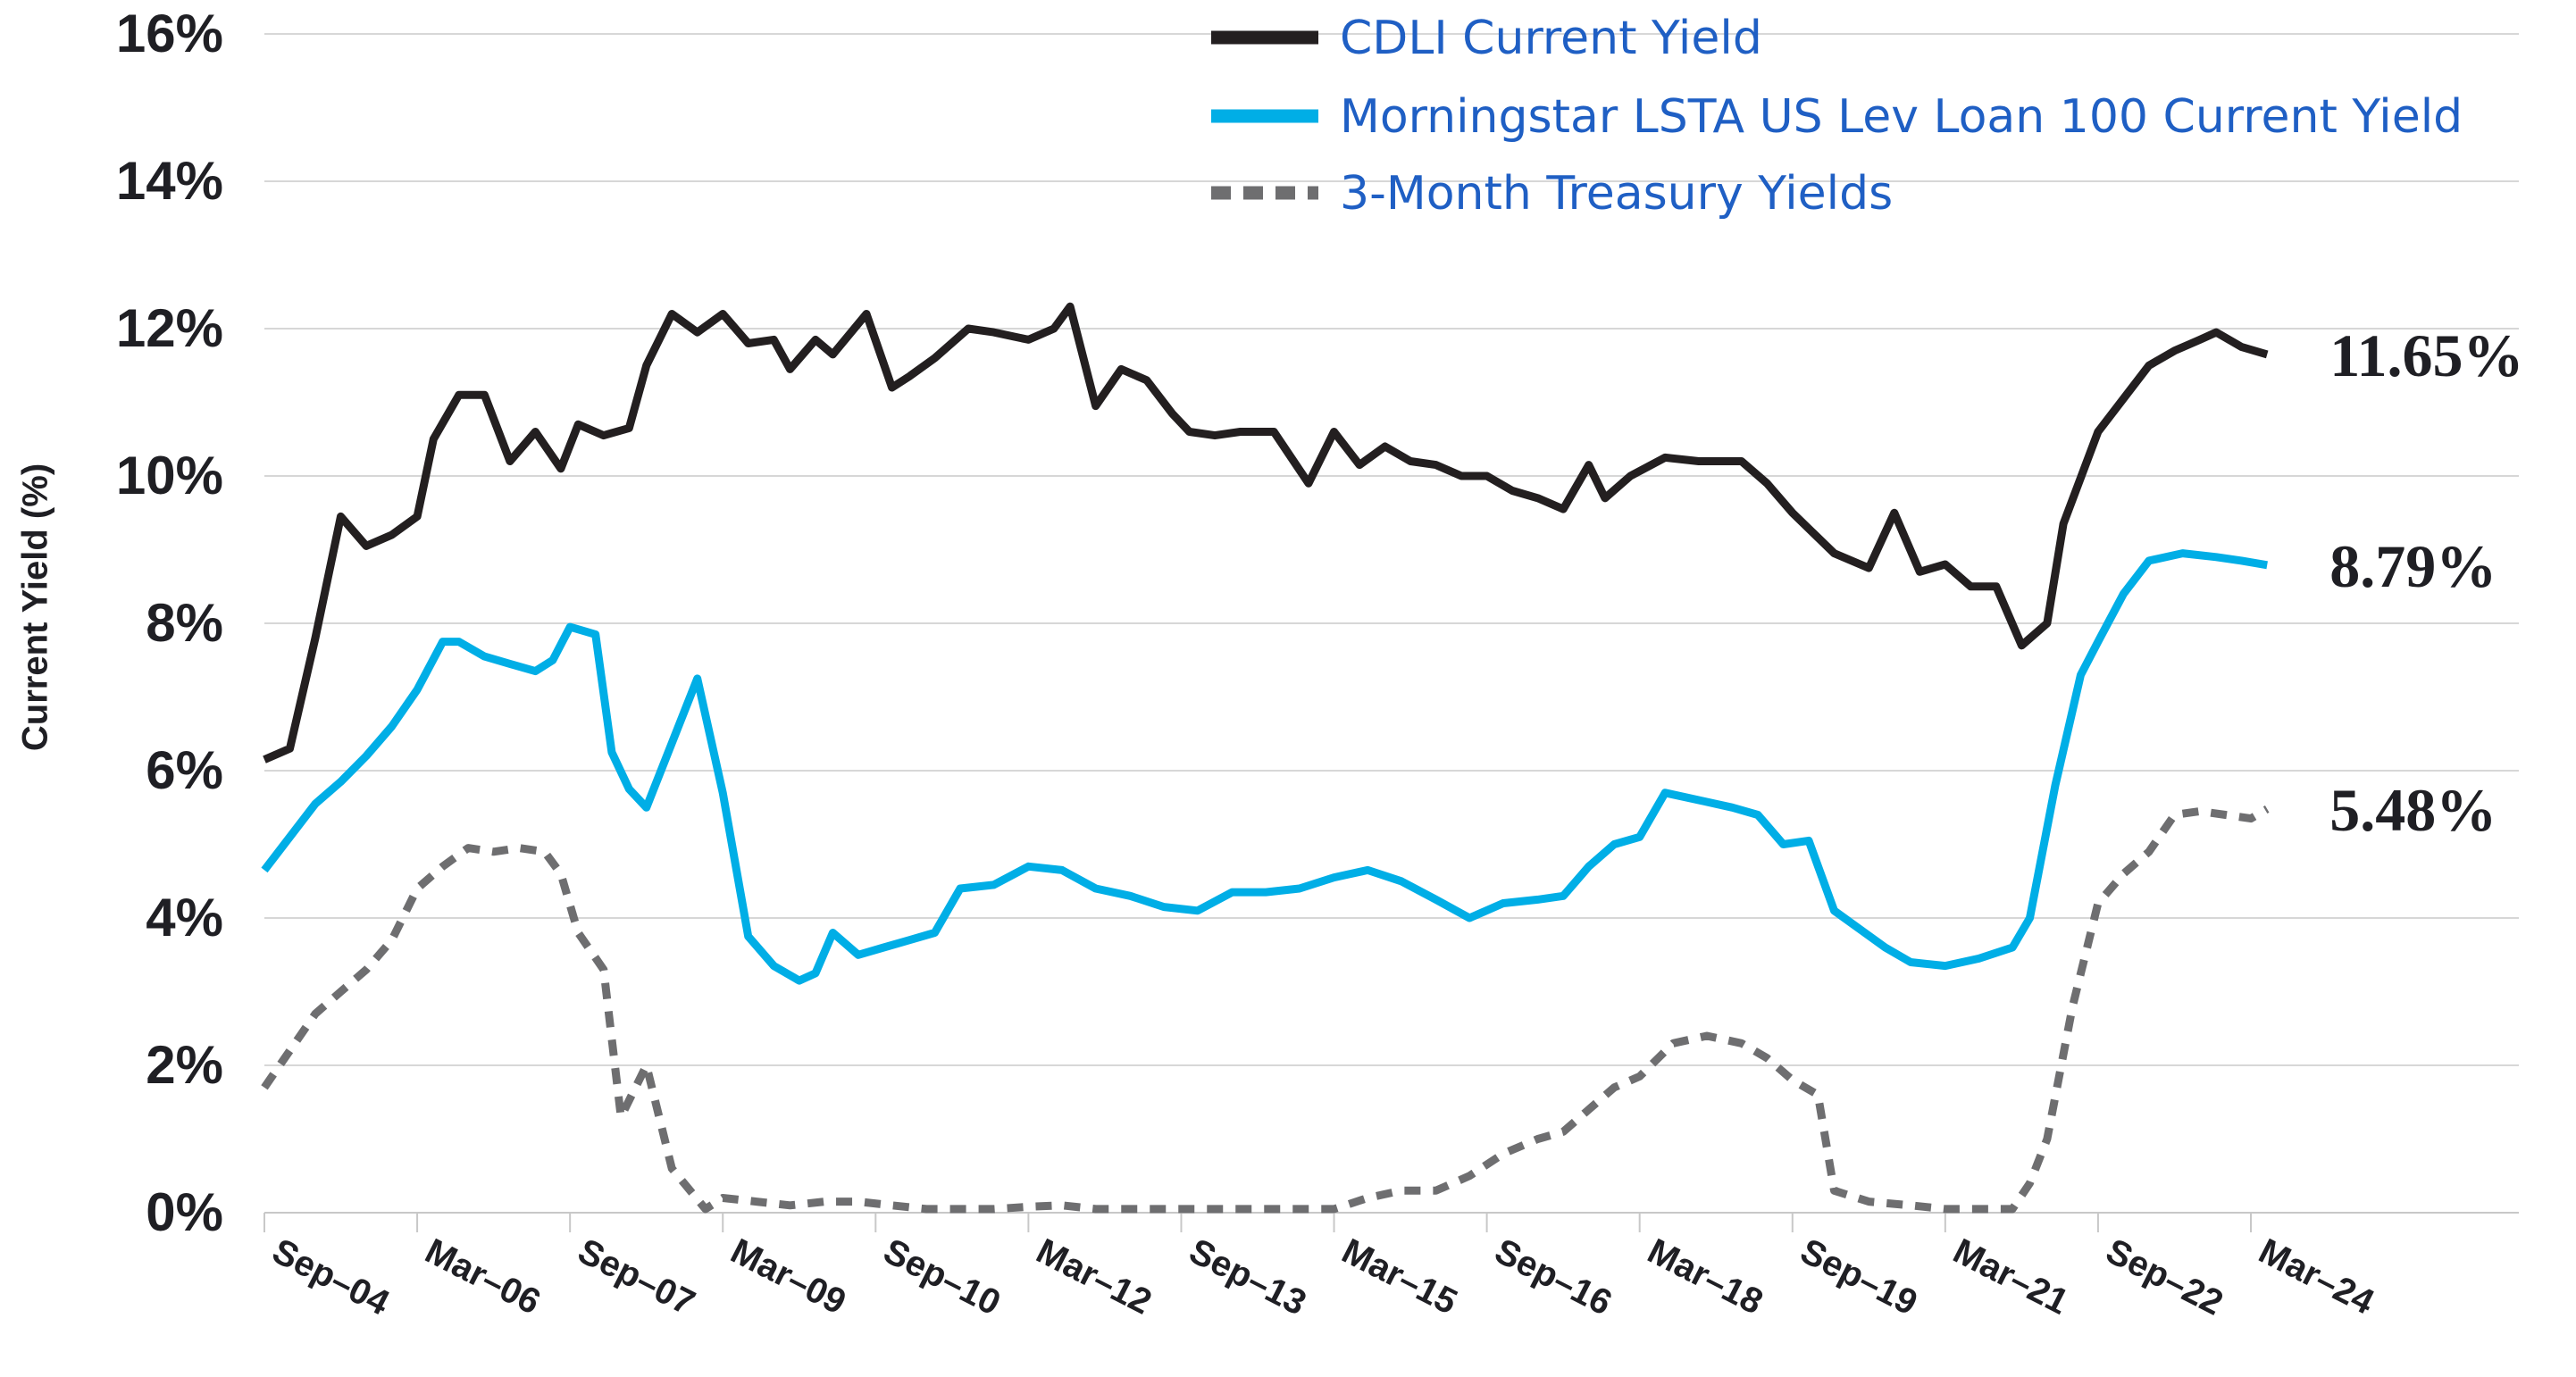 Image resolution: width=2576 pixels, height=1377 pixels. Describe the element at coordinates (184, 918) in the screenshot. I see `y-tick-label: 4%` at that location.